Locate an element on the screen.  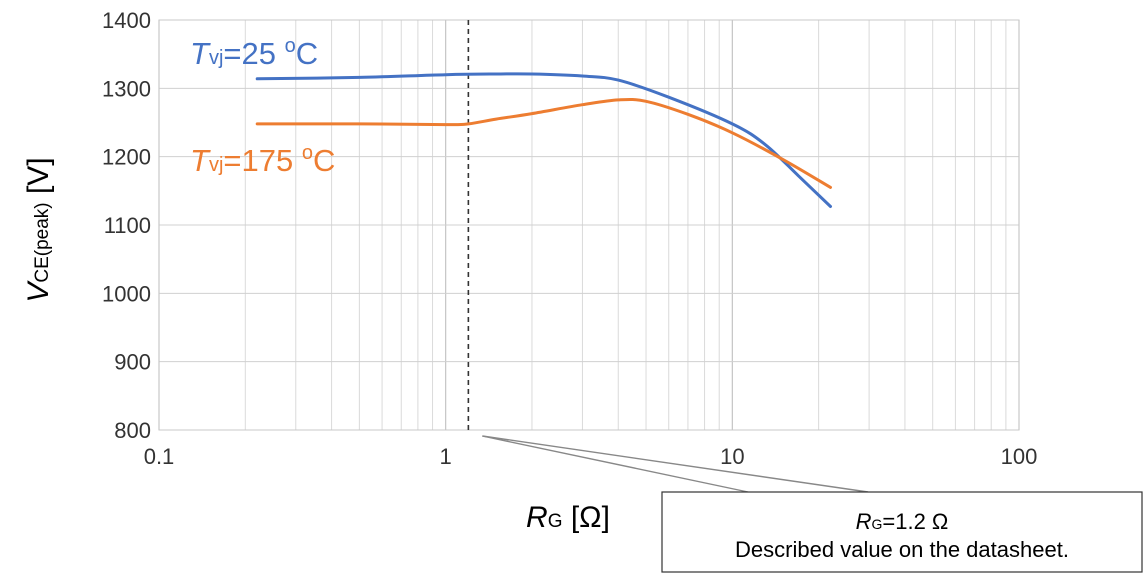
series-layer is located at coordinates (543, 140).